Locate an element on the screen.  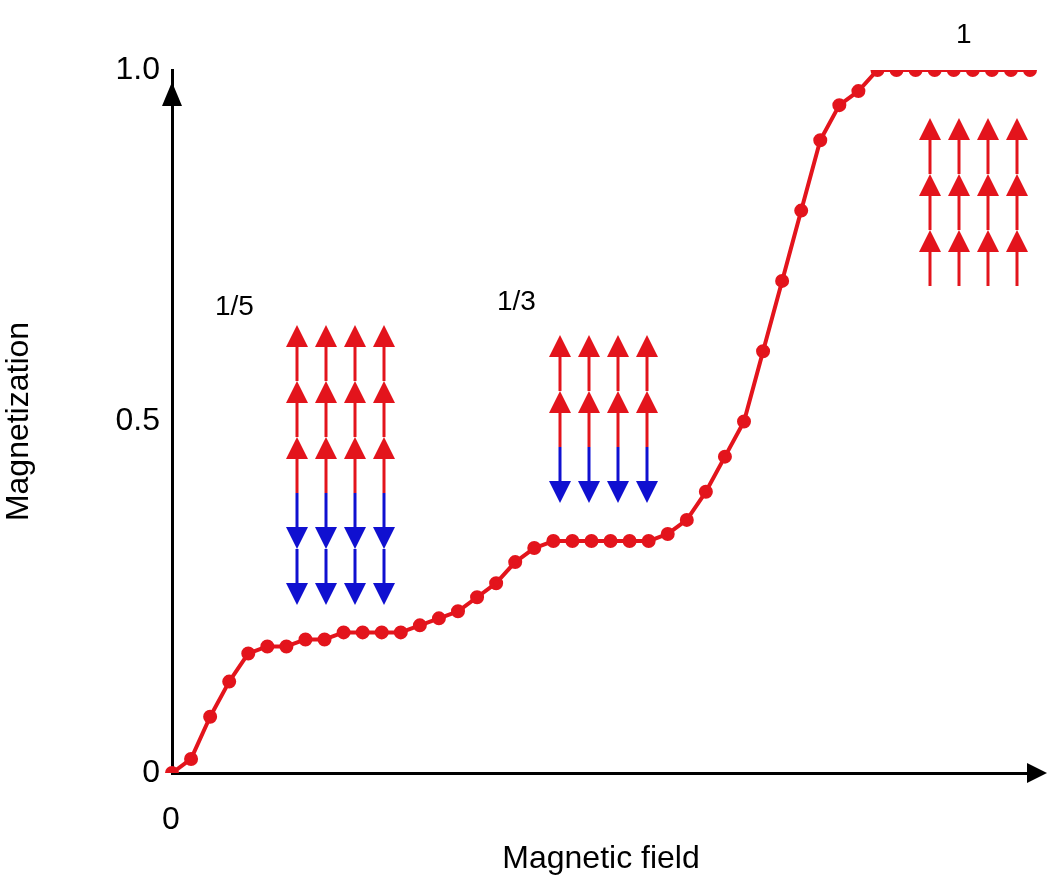
y-tick-label: 0 is located at coordinates (151, 770).